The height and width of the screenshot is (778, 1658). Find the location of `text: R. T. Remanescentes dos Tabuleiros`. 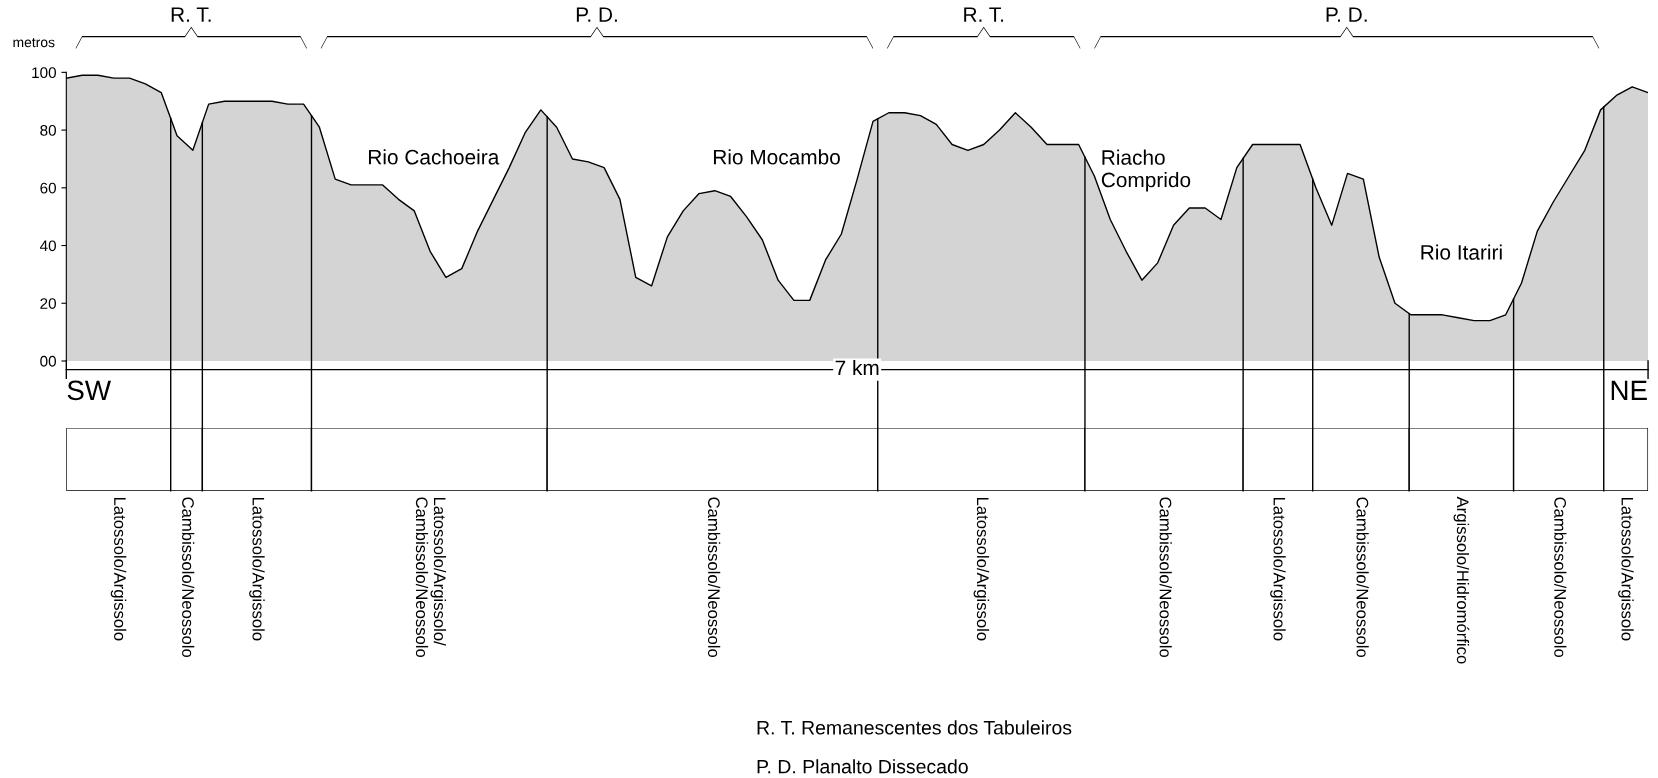

text: R. T. Remanescentes dos Tabuleiros is located at coordinates (914, 727).